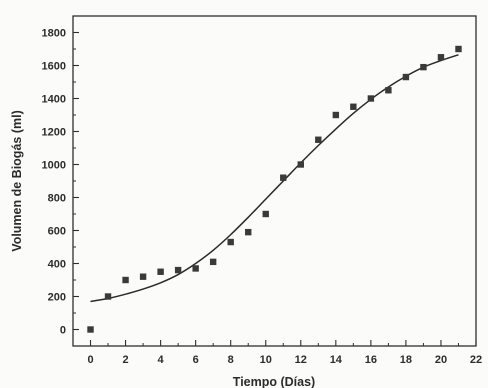  What do you see at coordinates (57, 265) in the screenshot?
I see `y-tick-label: 400` at bounding box center [57, 265].